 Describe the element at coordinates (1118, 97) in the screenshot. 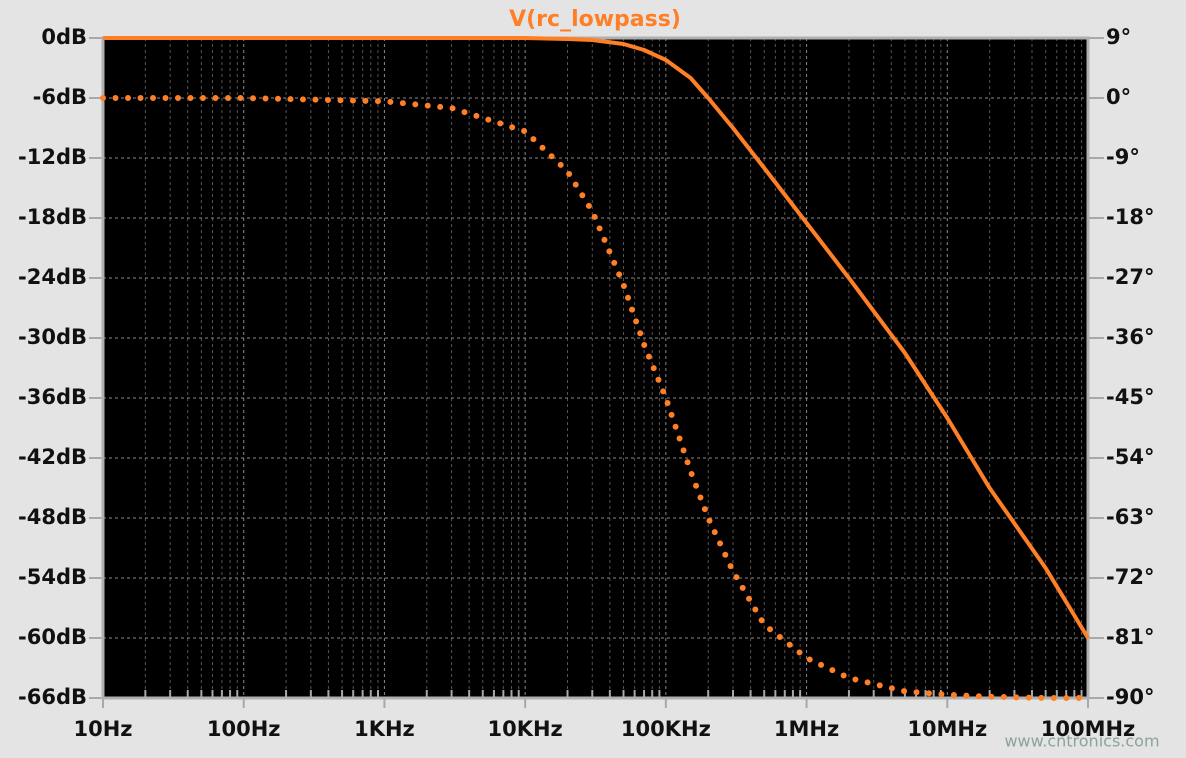

I see `y2-tick-label: 0°` at that location.